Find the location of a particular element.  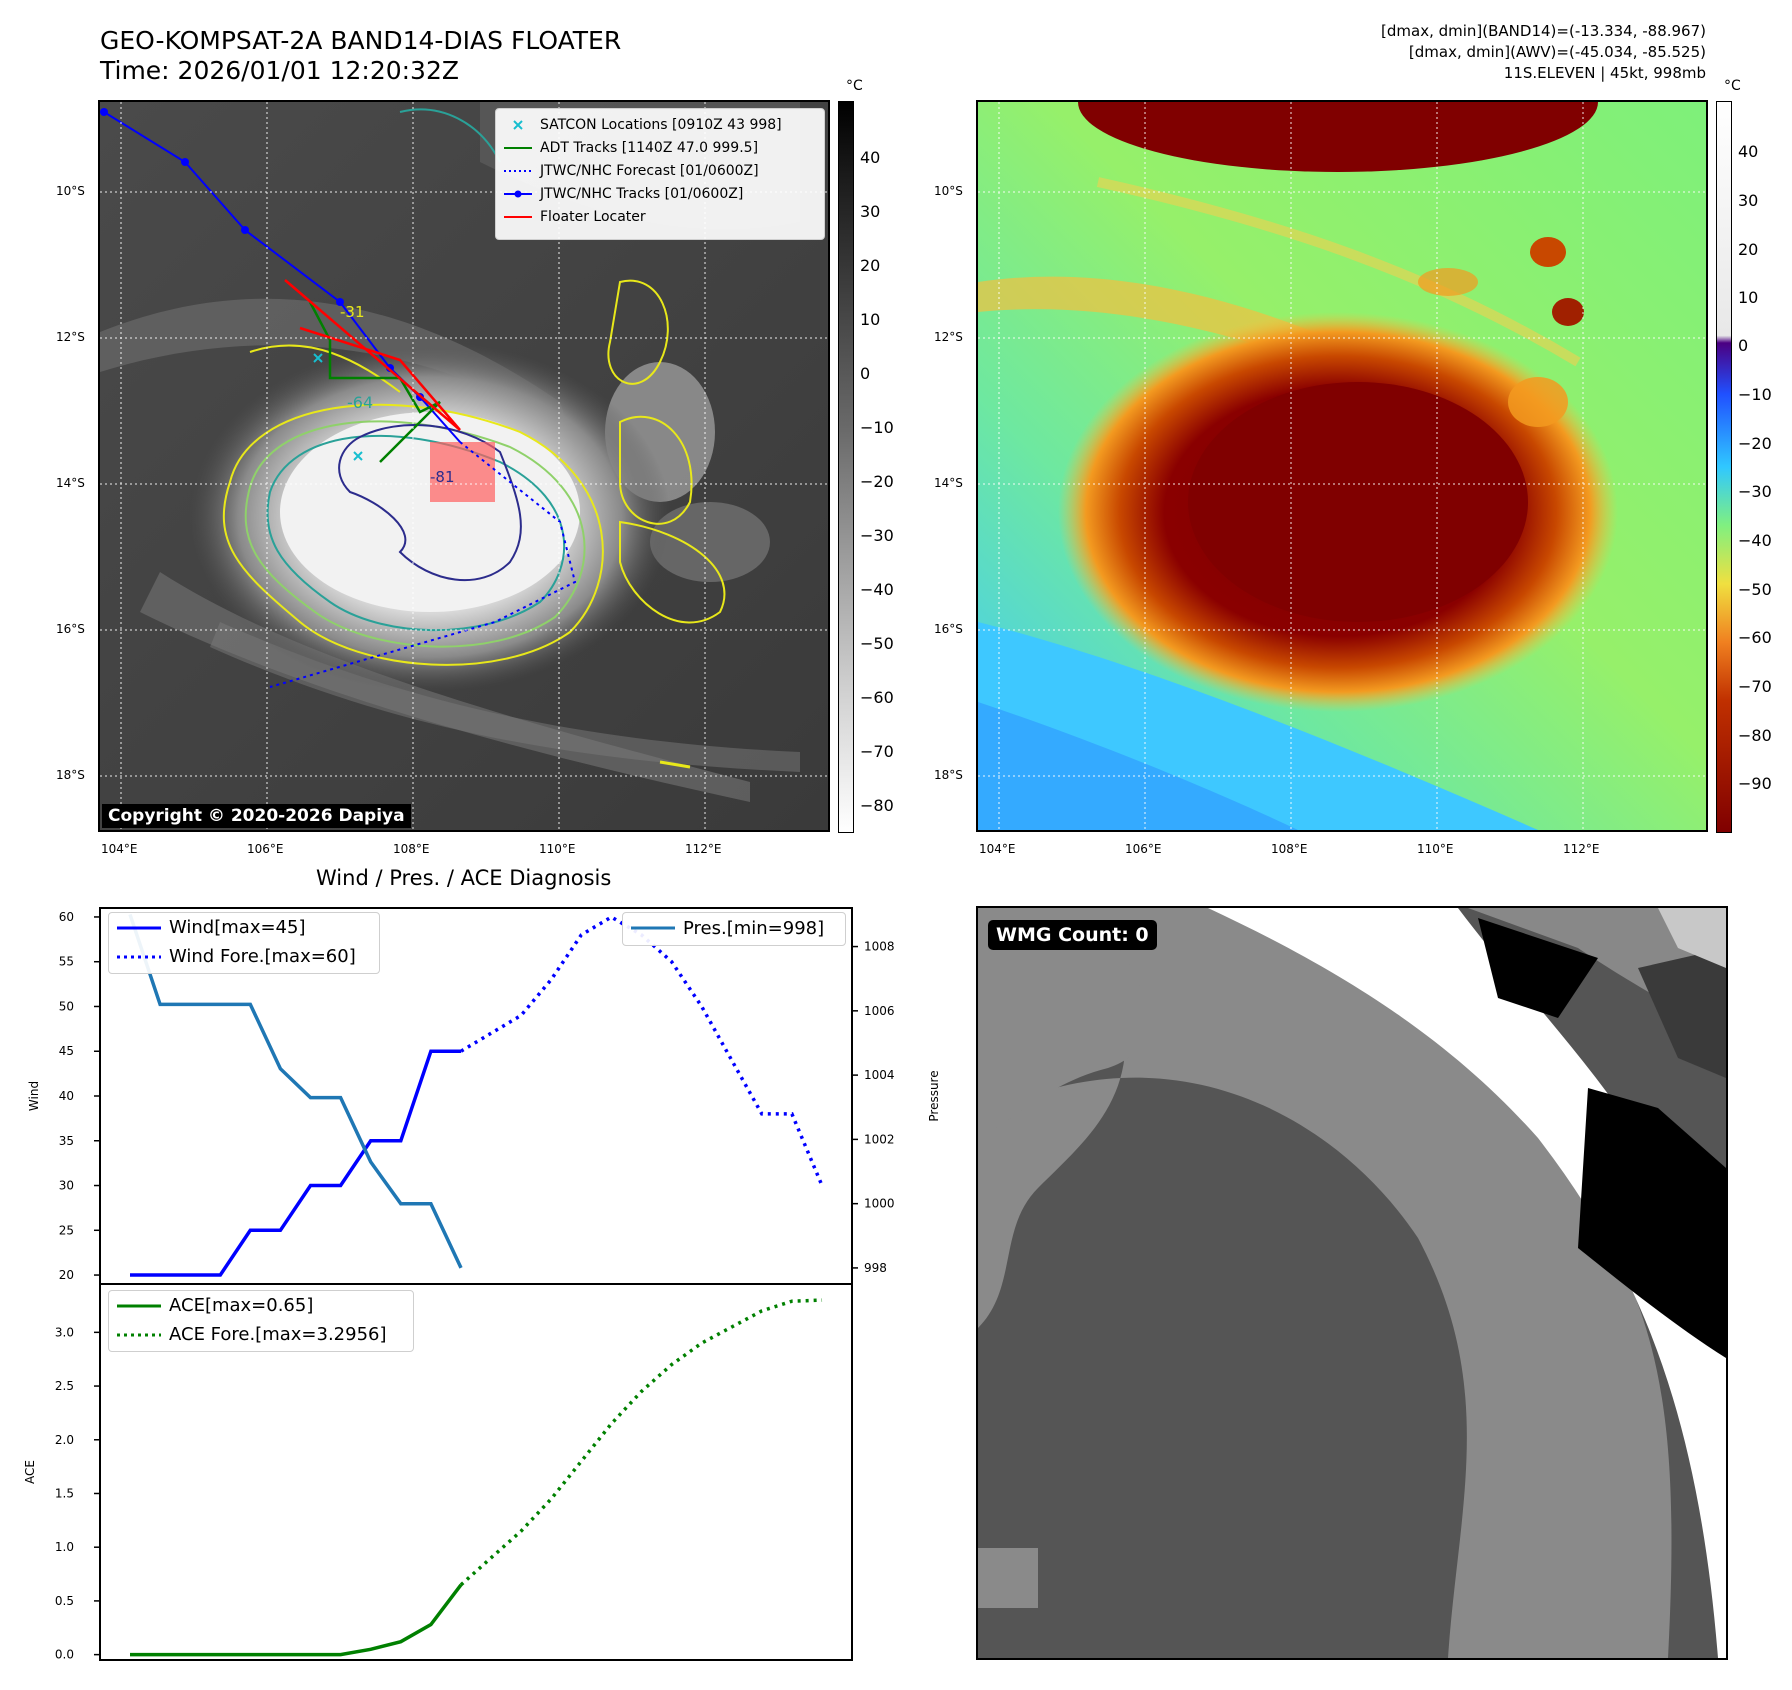

ir-cbar-tick: 10 is located at coordinates (870, 319).